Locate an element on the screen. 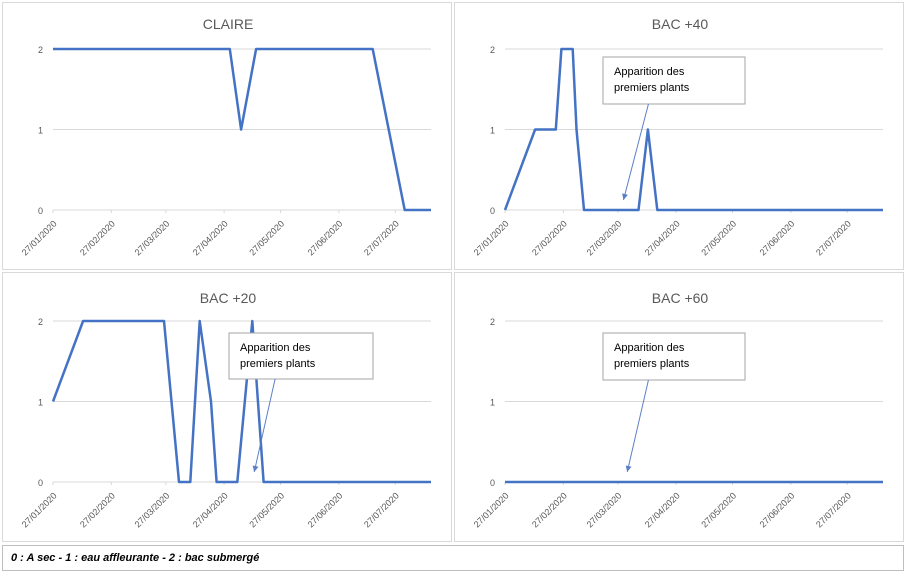 This screenshot has width=906, height=575. chart-title: BAC +40 is located at coordinates (680, 24).